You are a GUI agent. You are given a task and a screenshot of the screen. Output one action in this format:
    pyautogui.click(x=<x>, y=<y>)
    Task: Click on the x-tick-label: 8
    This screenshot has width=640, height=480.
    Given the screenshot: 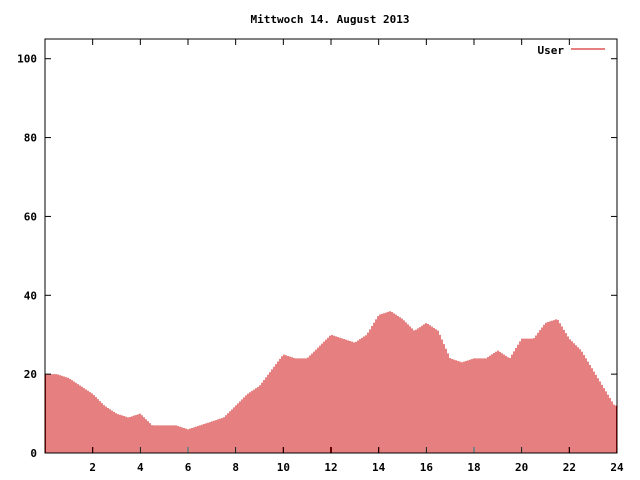 What is the action you would take?
    pyautogui.click(x=235, y=467)
    